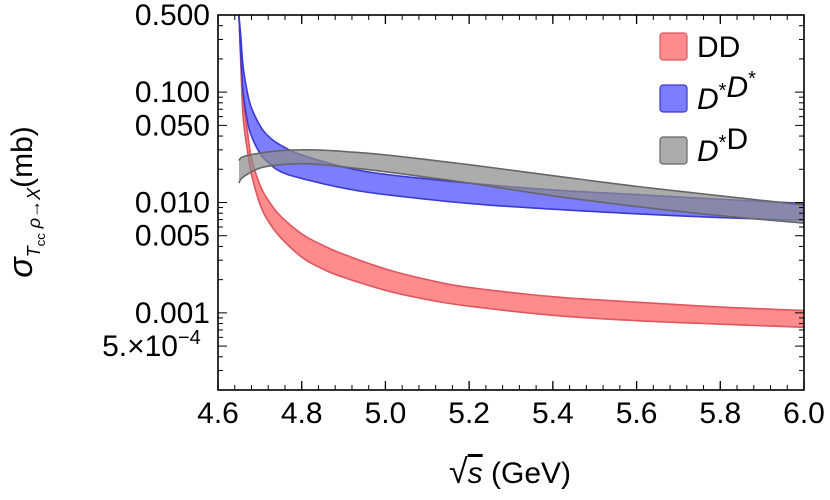 The image size is (830, 500). Describe the element at coordinates (720, 413) in the screenshot. I see `x-tick-label: 5.8` at that location.